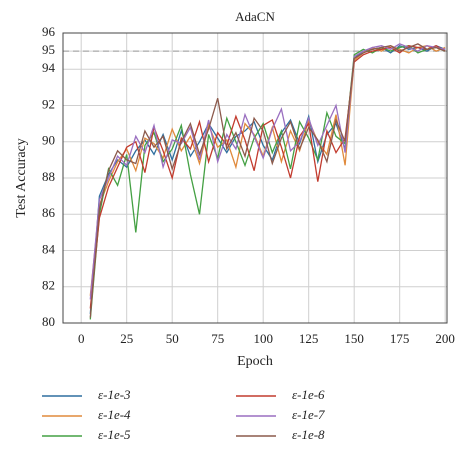 Image resolution: width=474 pixels, height=458 pixels. What do you see at coordinates (49, 31) in the screenshot?
I see `y-tick-label: 96` at bounding box center [49, 31].